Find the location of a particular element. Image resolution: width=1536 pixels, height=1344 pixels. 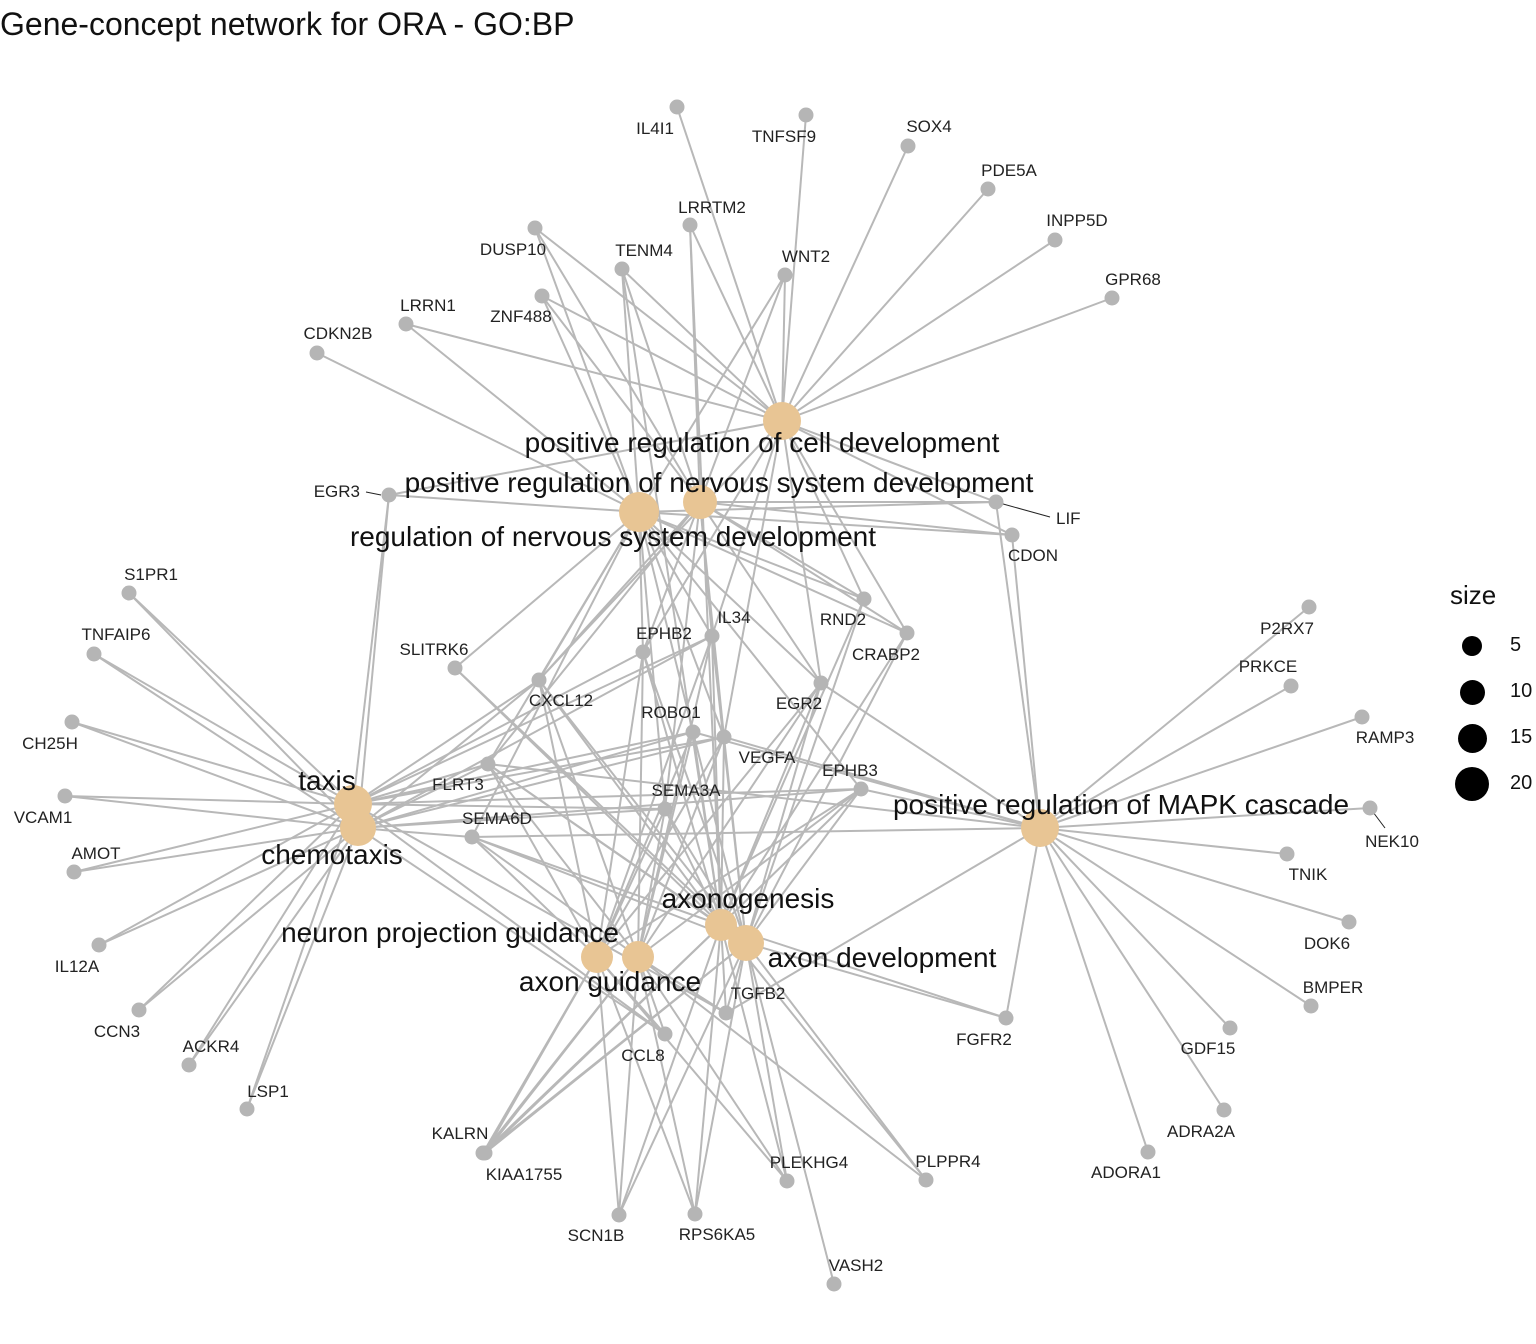

edge-mapk-tnik is located at coordinates (1163, 841).